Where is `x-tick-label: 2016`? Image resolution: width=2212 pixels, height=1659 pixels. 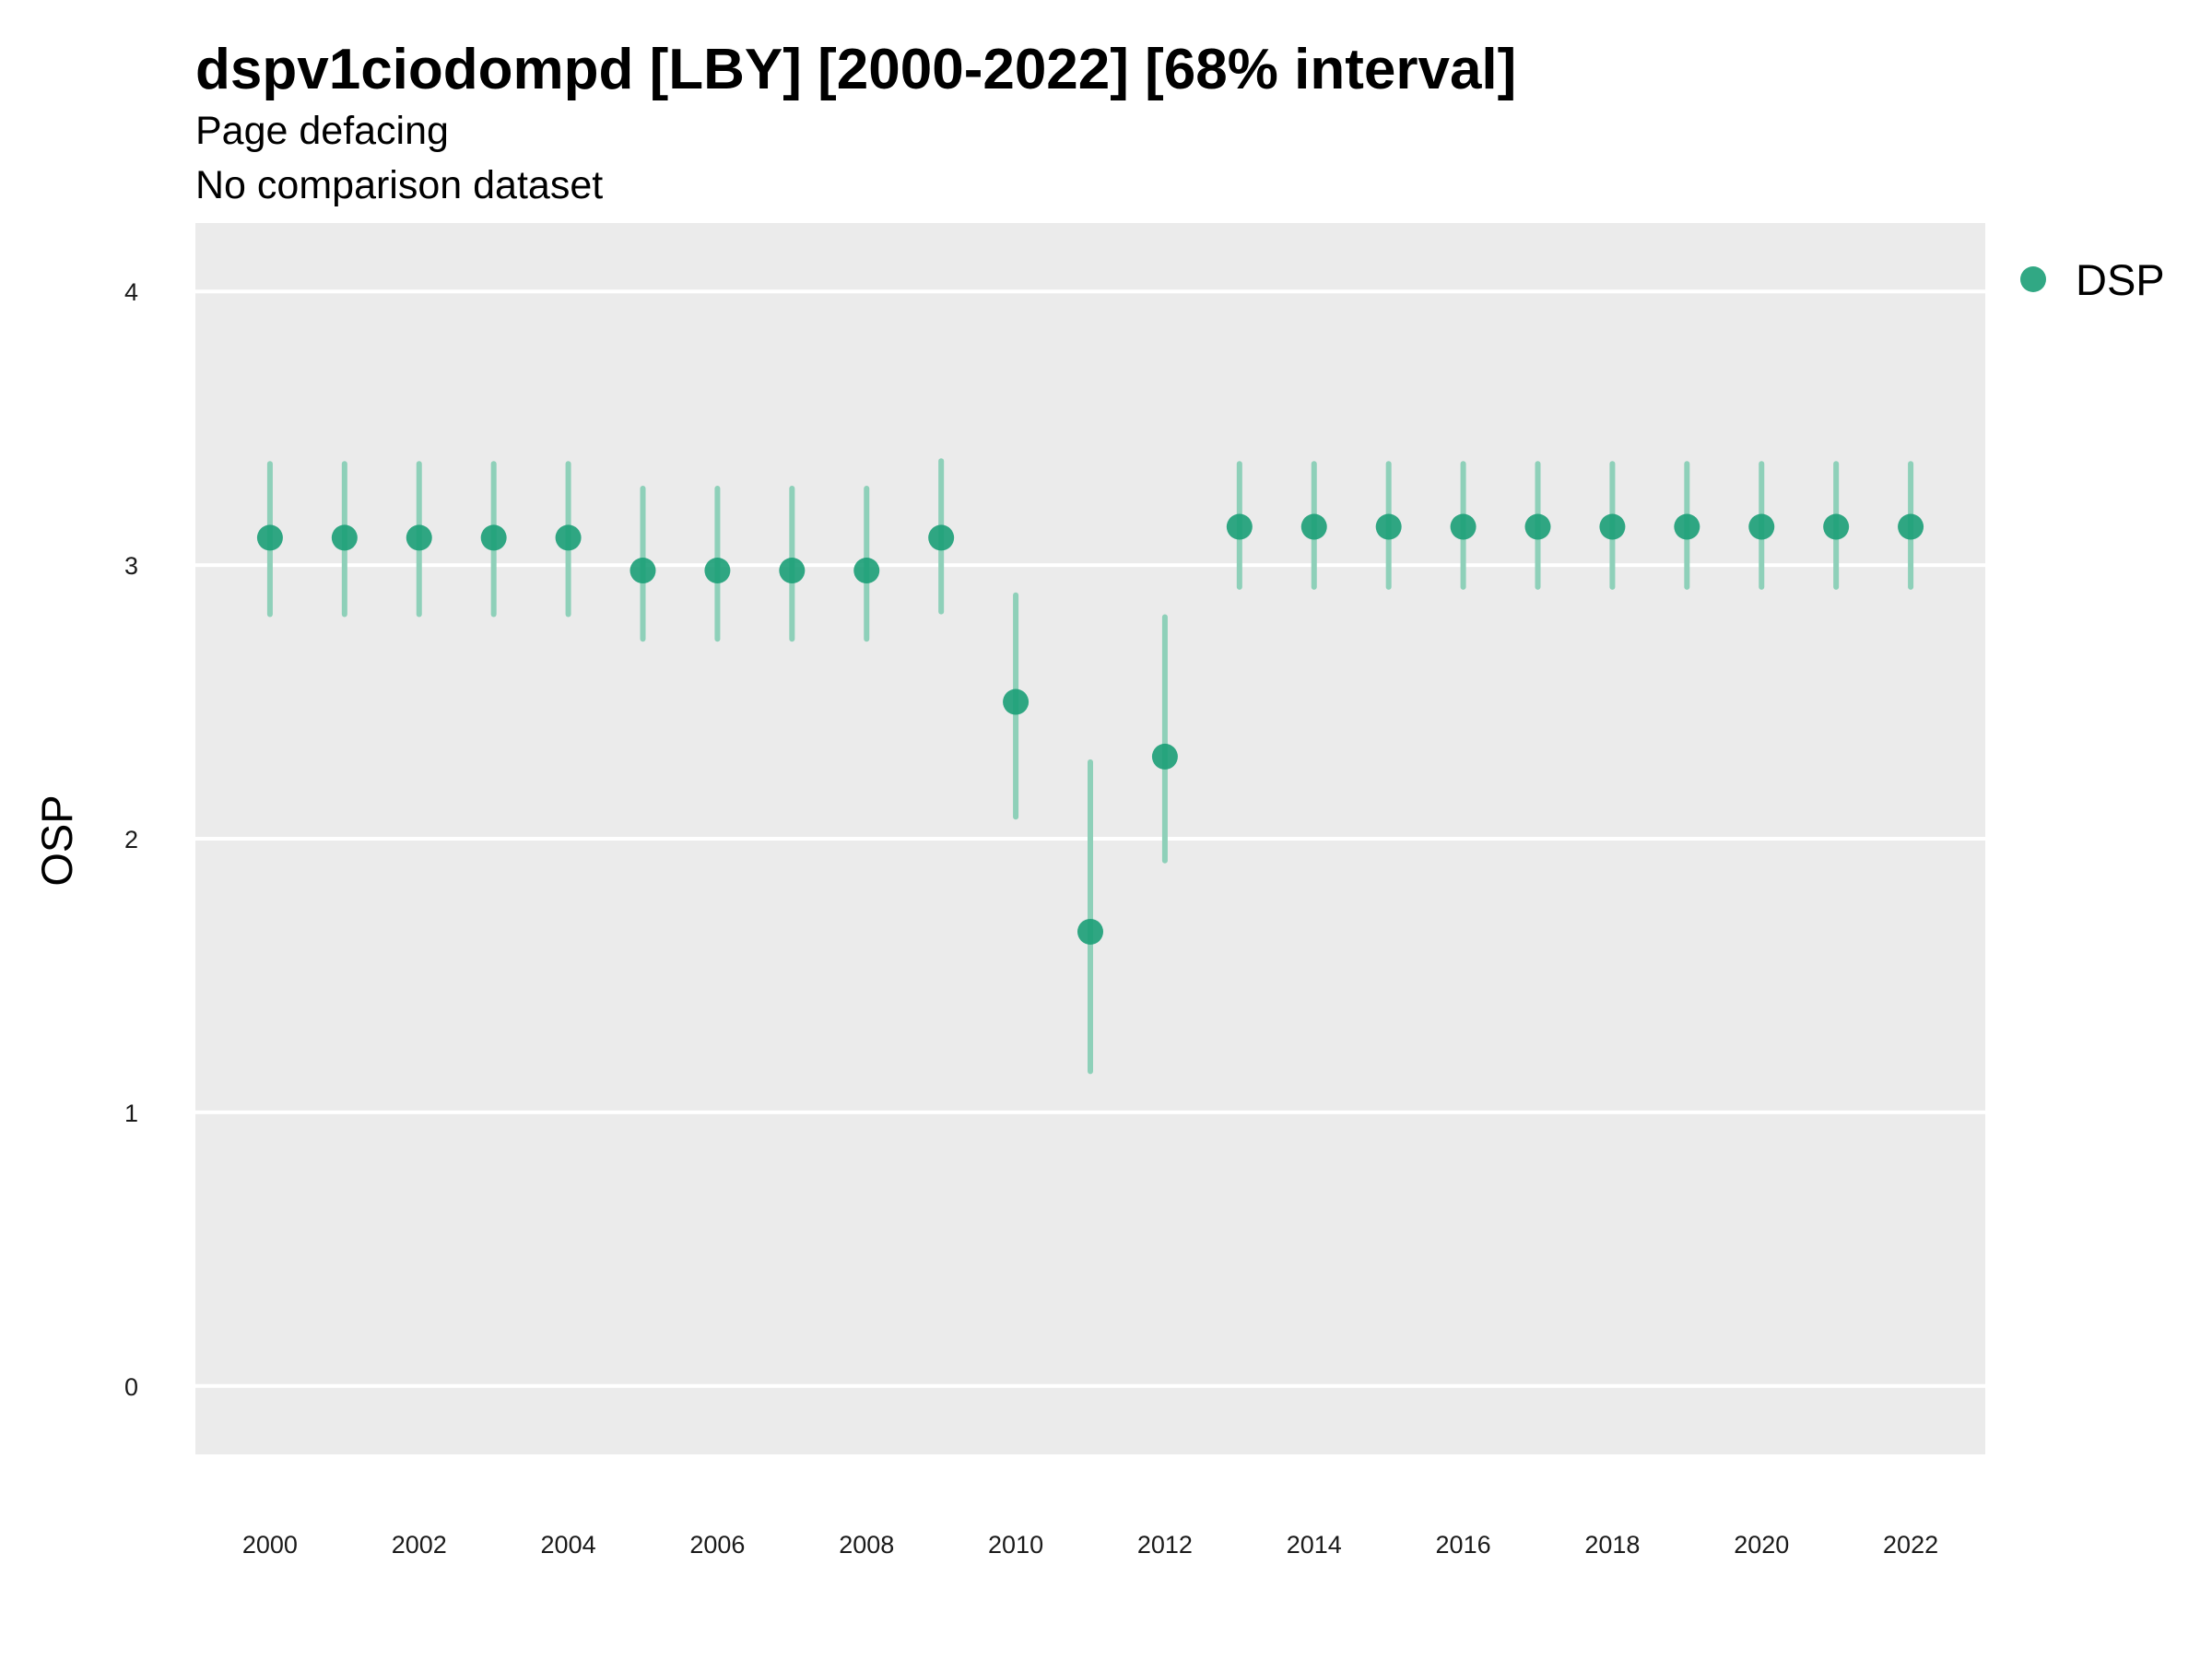 x-tick-label: 2016 is located at coordinates (1463, 1545).